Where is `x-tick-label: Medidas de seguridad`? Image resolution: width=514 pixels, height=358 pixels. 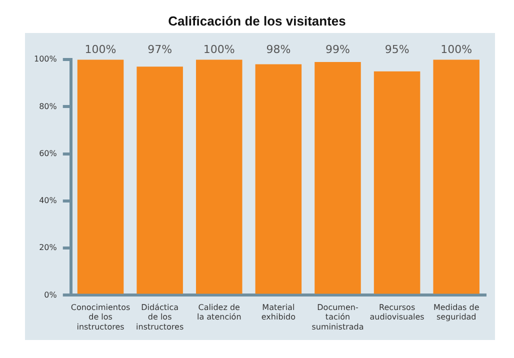
x-tick-label: Medidas de seguridad is located at coordinates (456, 312).